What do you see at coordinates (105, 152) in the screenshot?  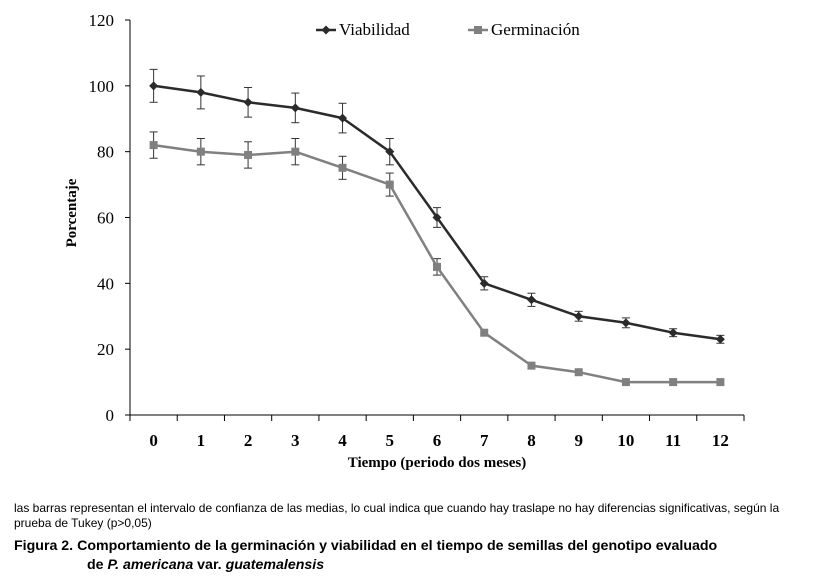 I see `y-tick-label: 80` at bounding box center [105, 152].